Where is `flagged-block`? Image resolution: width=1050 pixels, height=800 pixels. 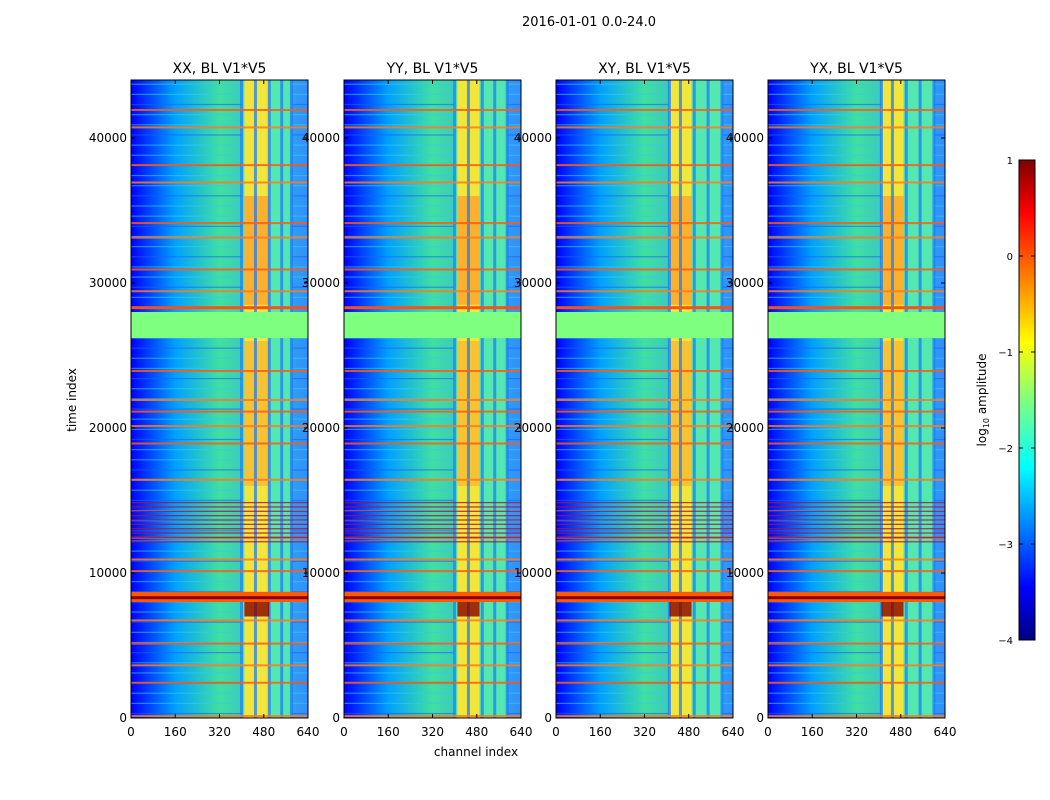
flagged-block is located at coordinates (219, 325).